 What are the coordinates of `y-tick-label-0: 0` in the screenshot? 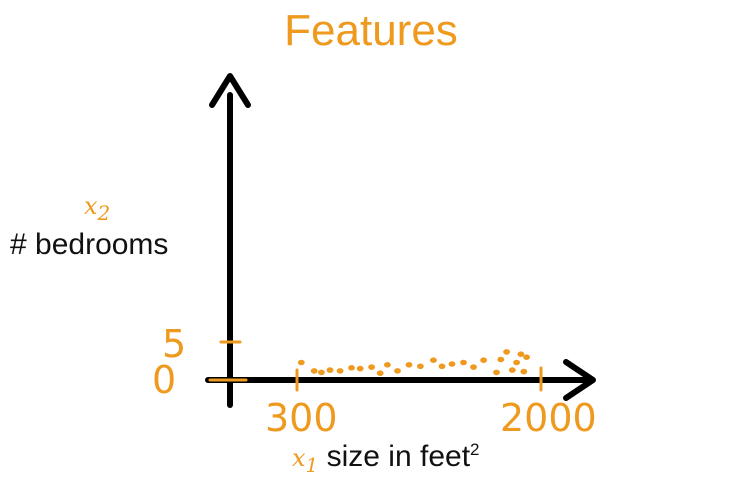 It's located at (164, 380).